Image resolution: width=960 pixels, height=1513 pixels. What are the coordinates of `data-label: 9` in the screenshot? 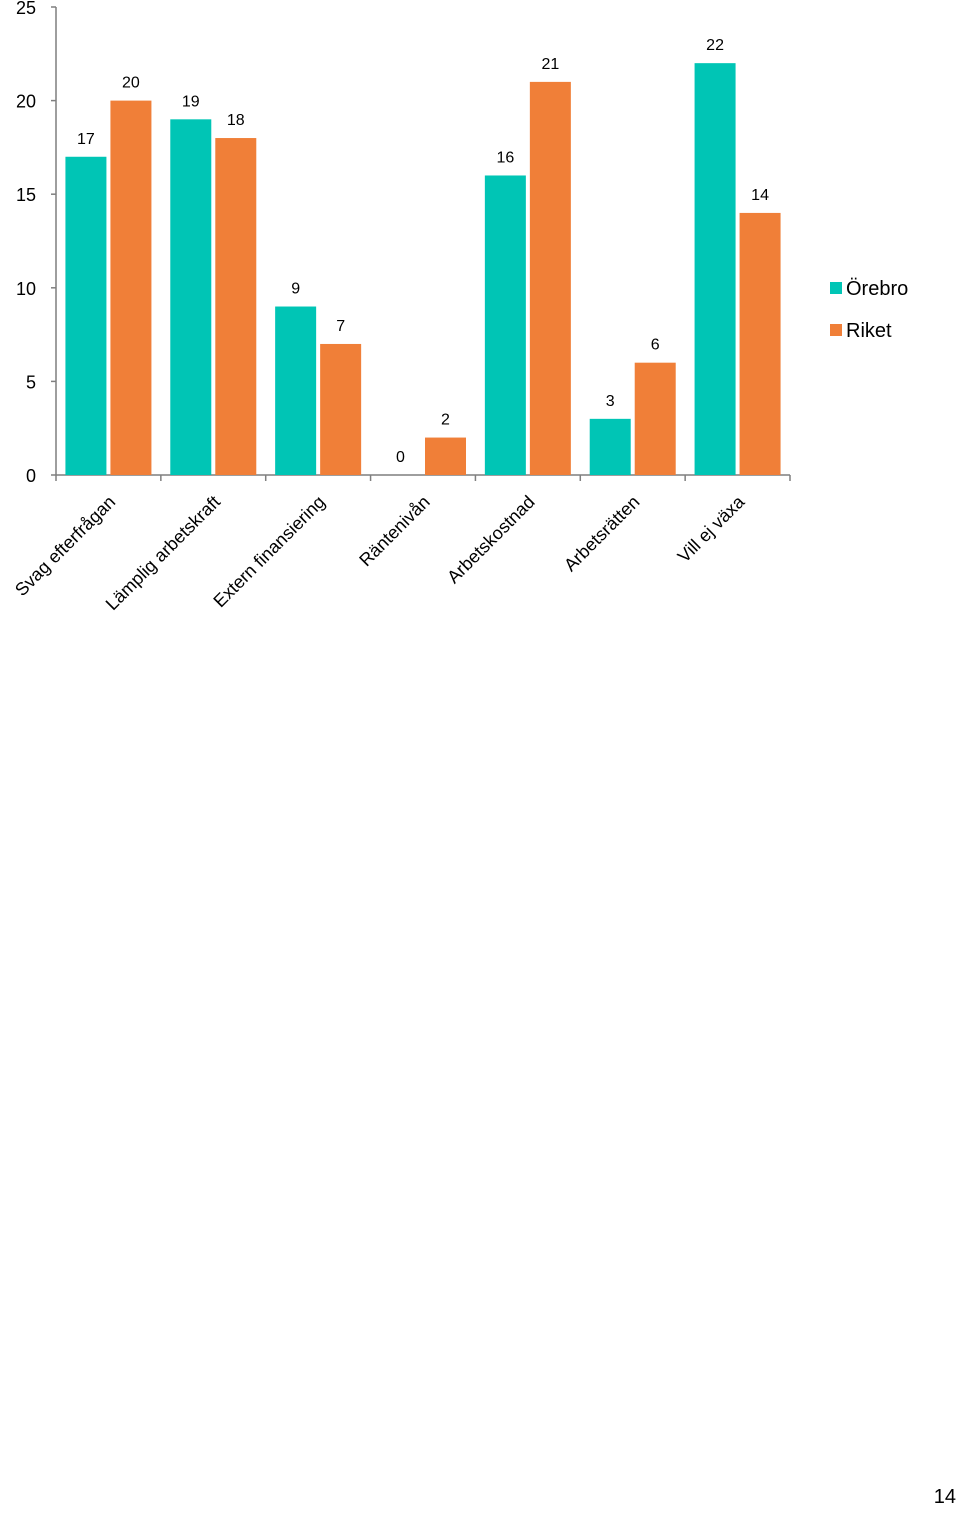 It's located at (295, 289).